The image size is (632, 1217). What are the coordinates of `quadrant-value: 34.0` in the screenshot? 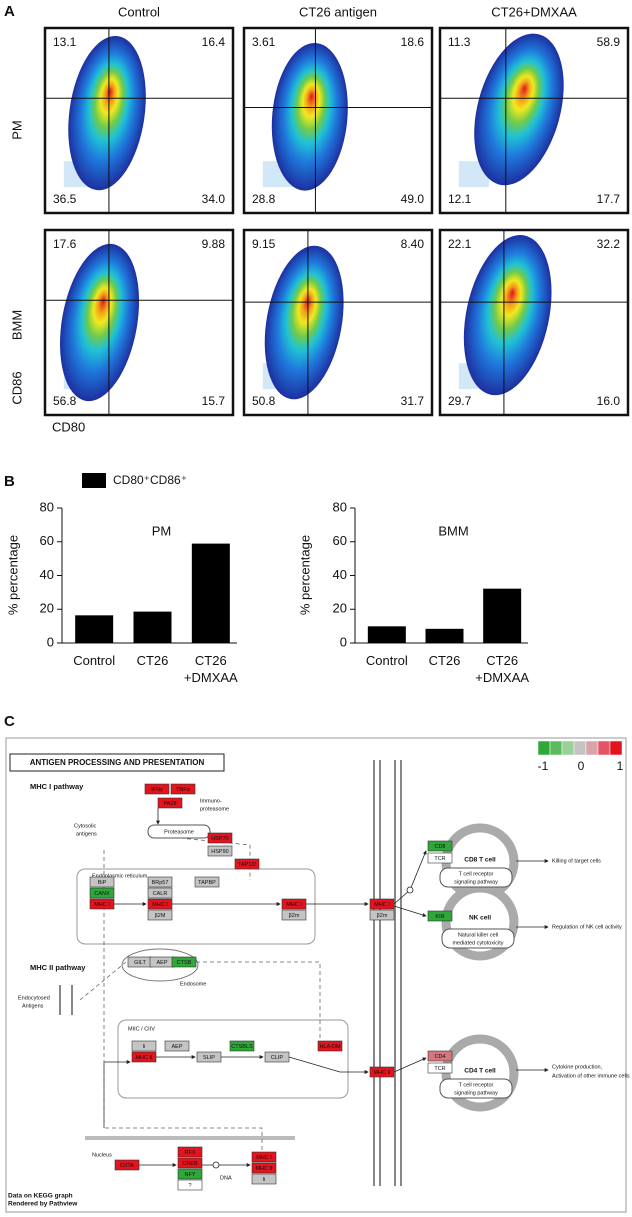 It's located at (214, 199).